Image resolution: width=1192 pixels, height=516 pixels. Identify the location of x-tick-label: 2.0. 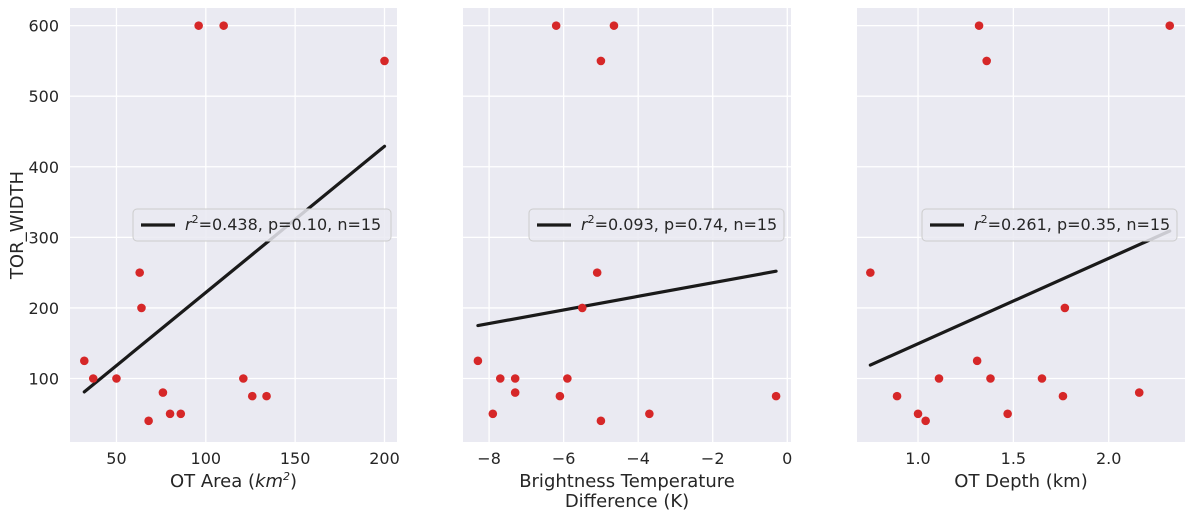
(1108, 458).